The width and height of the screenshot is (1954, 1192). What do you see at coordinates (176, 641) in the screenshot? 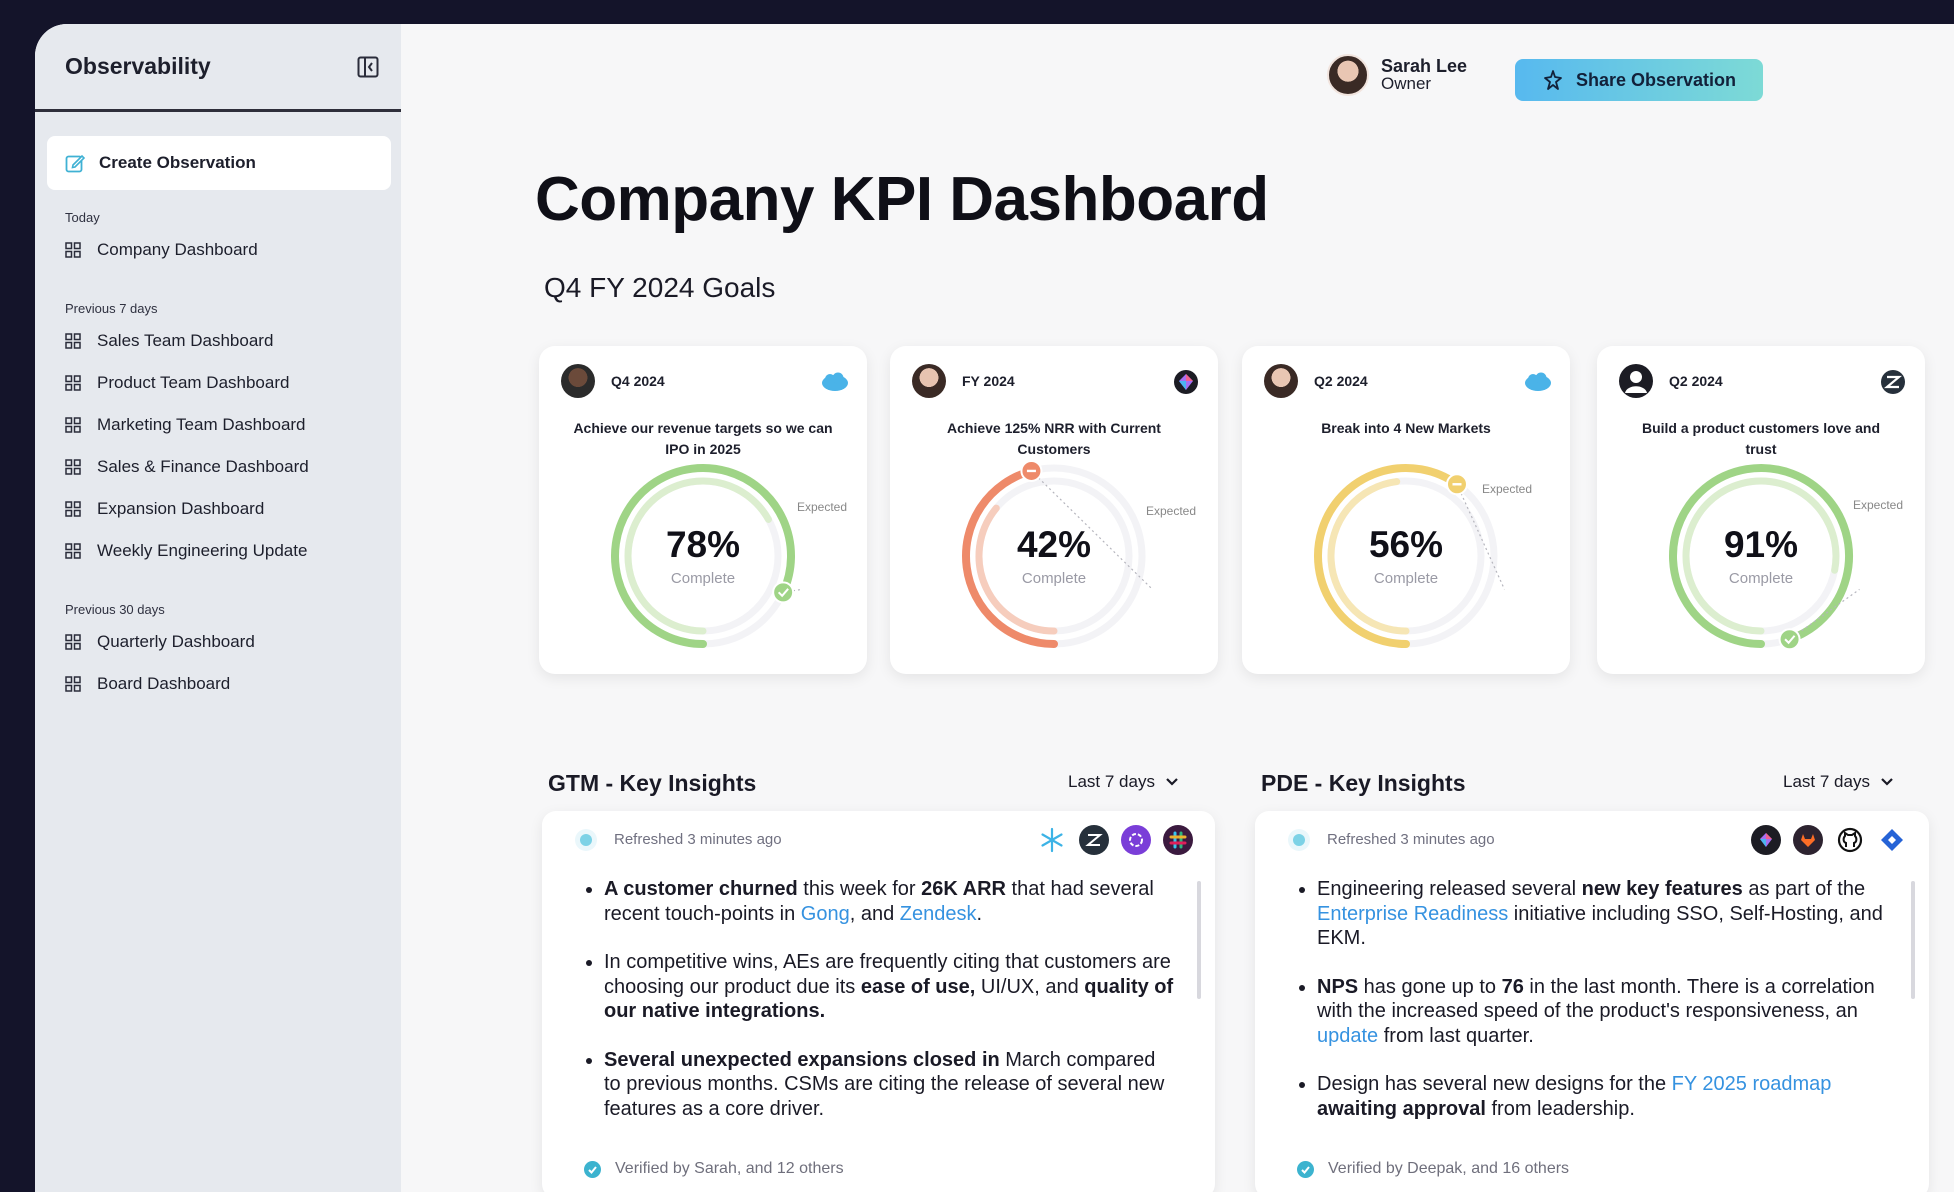
I see `sidebar-item-label: Quarterly Dashboard` at bounding box center [176, 641].